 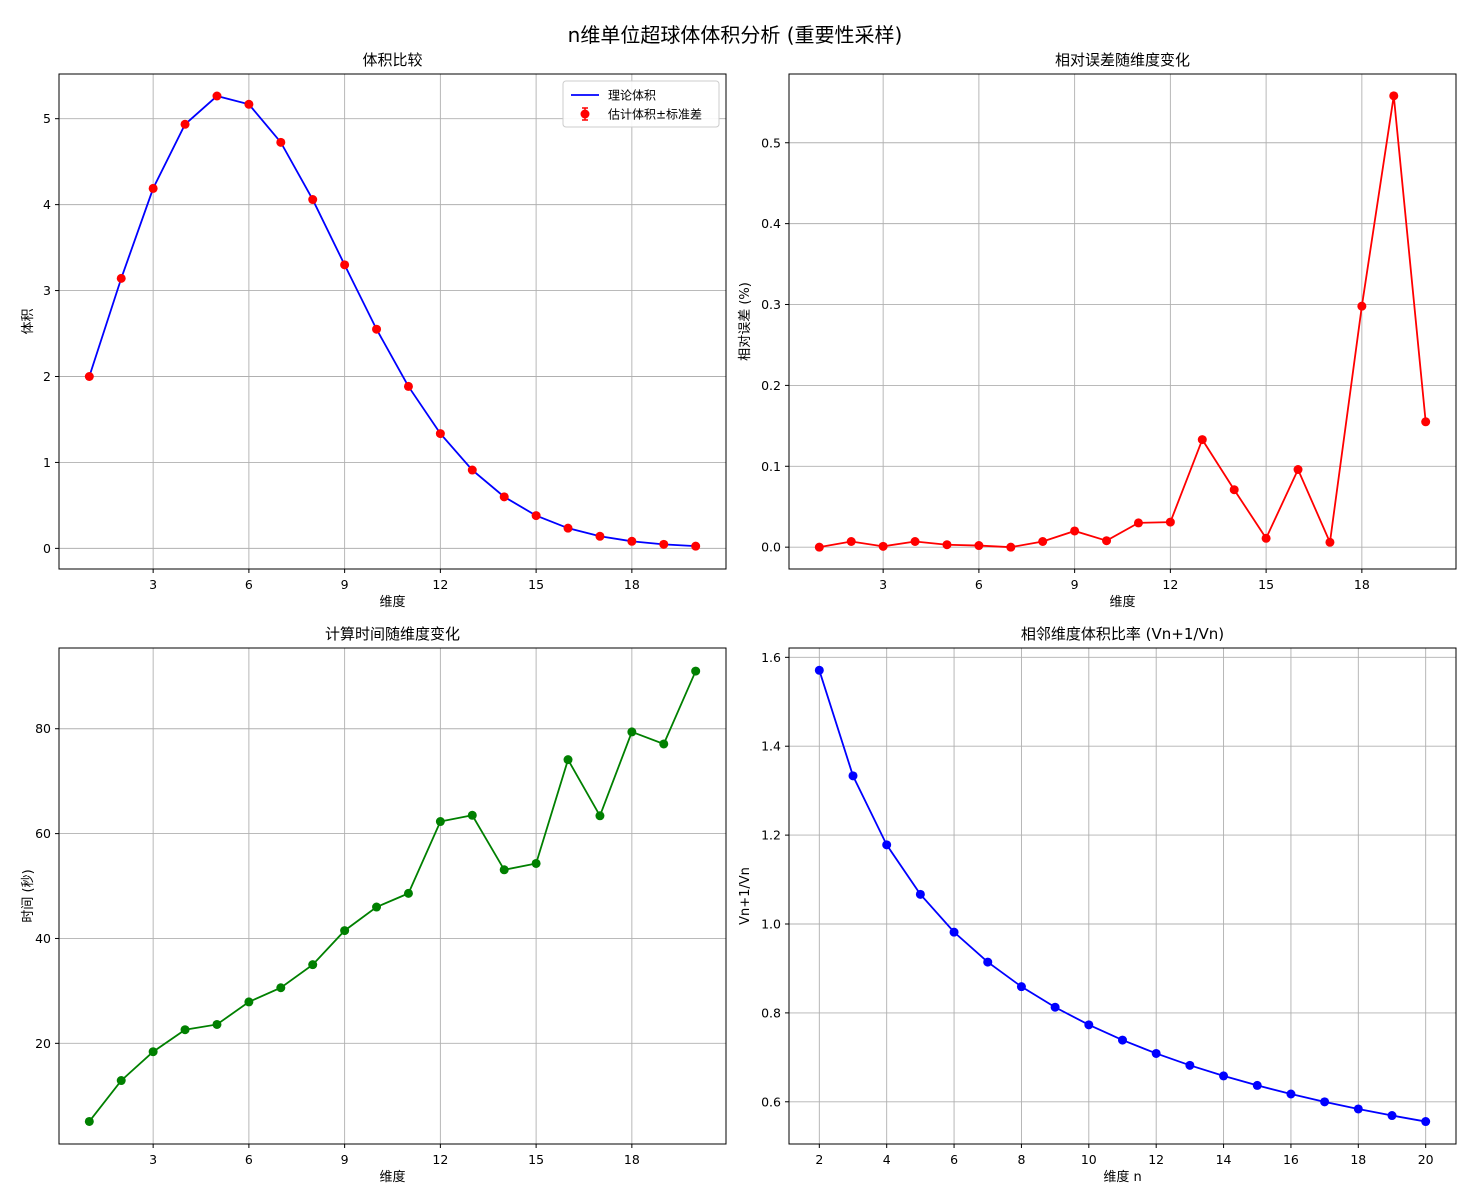 What do you see at coordinates (771, 746) in the screenshot?
I see `y-tick-label: 1.4` at bounding box center [771, 746].